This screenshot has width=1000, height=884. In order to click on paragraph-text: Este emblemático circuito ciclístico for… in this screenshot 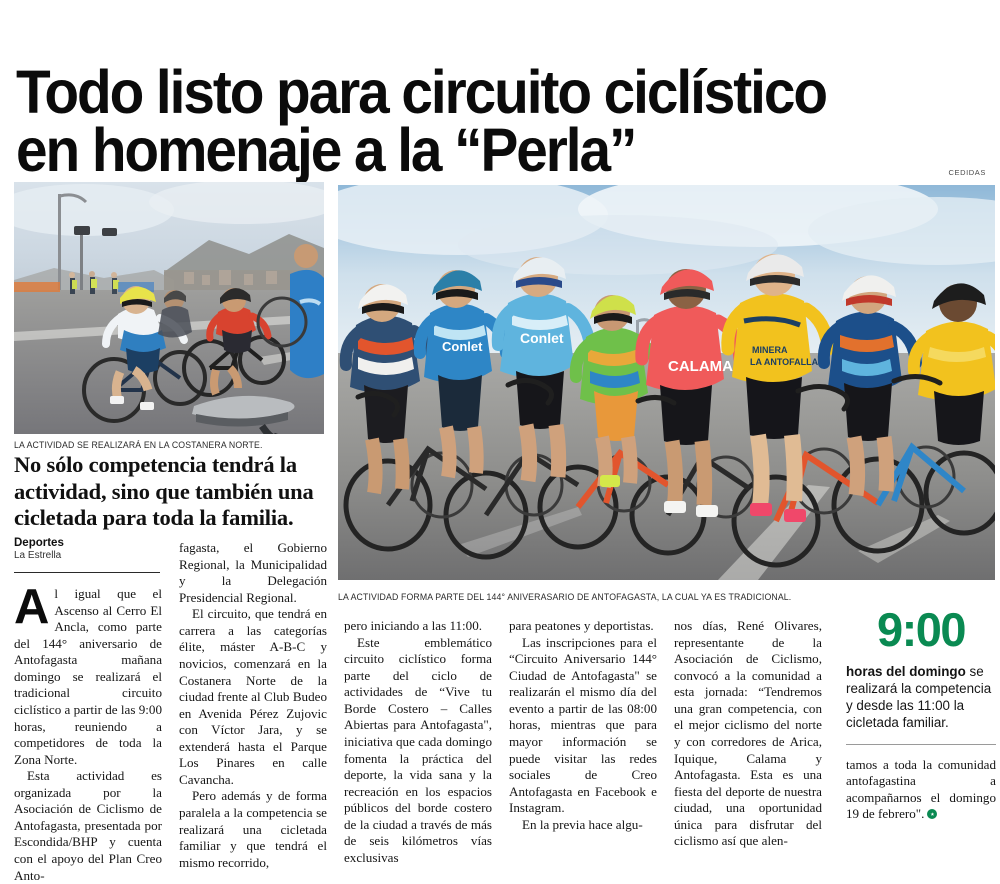, I will do `click(418, 749)`.